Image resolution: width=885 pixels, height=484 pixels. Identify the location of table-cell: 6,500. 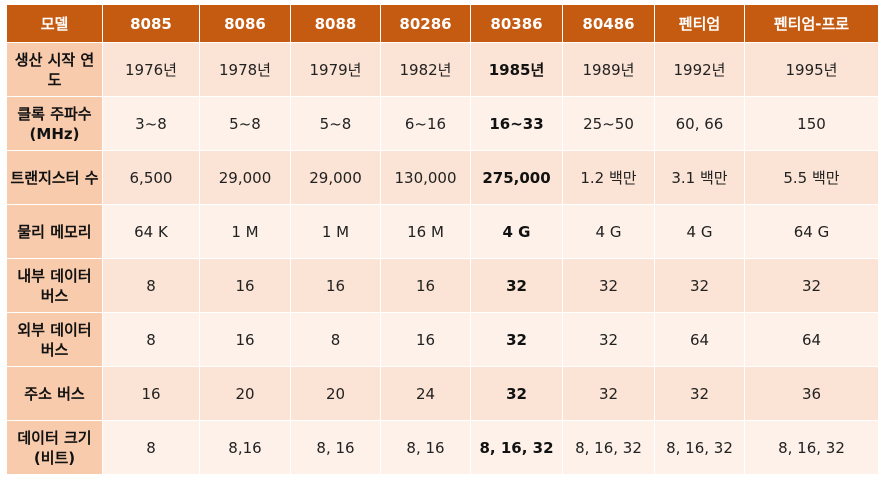
(151, 177).